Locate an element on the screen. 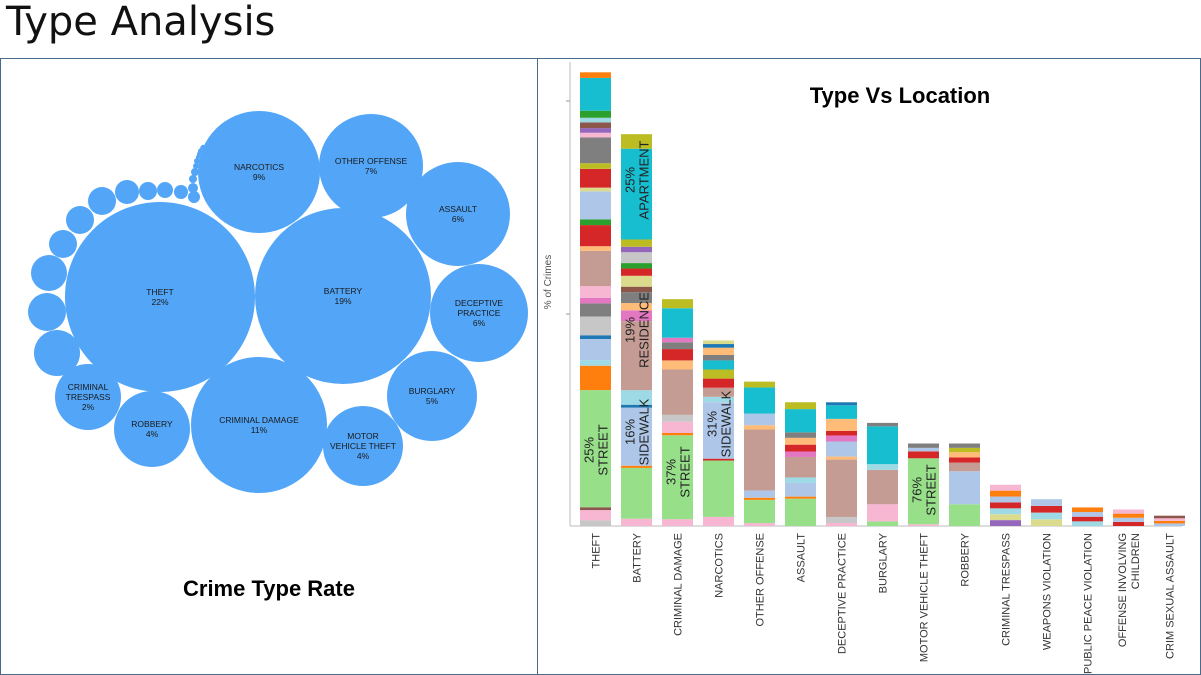  bar-burglary is located at coordinates (882, 474).